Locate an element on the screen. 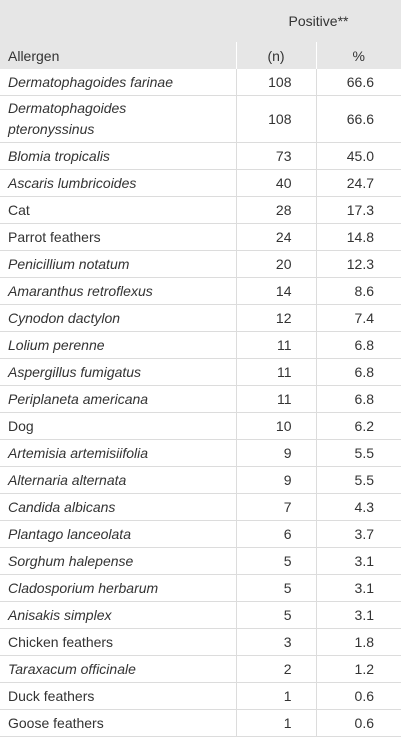 The height and width of the screenshot is (738, 401). header-row-columns: Allergen (n) % is located at coordinates (200, 55).